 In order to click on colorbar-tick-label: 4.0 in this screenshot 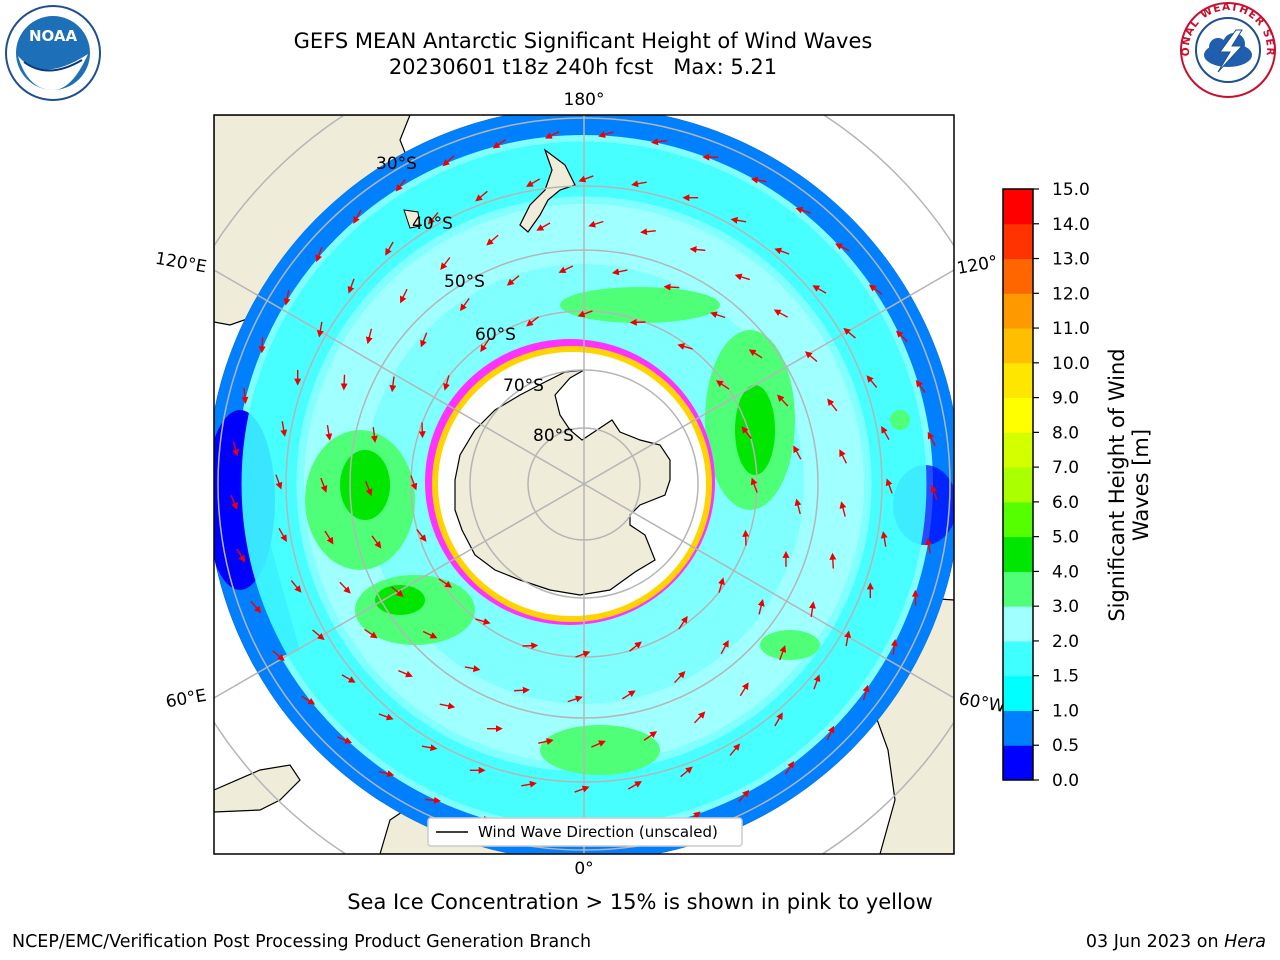, I will do `click(1065, 572)`.